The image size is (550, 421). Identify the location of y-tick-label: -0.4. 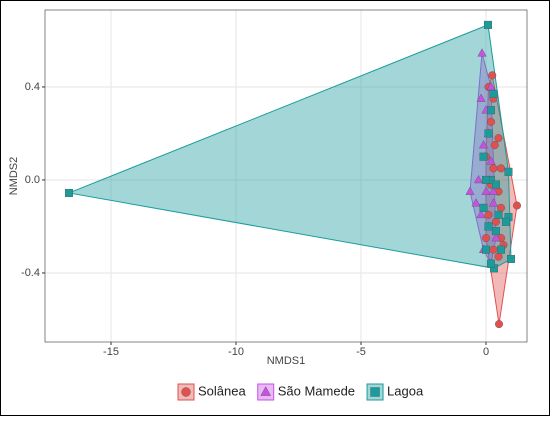
(30, 273).